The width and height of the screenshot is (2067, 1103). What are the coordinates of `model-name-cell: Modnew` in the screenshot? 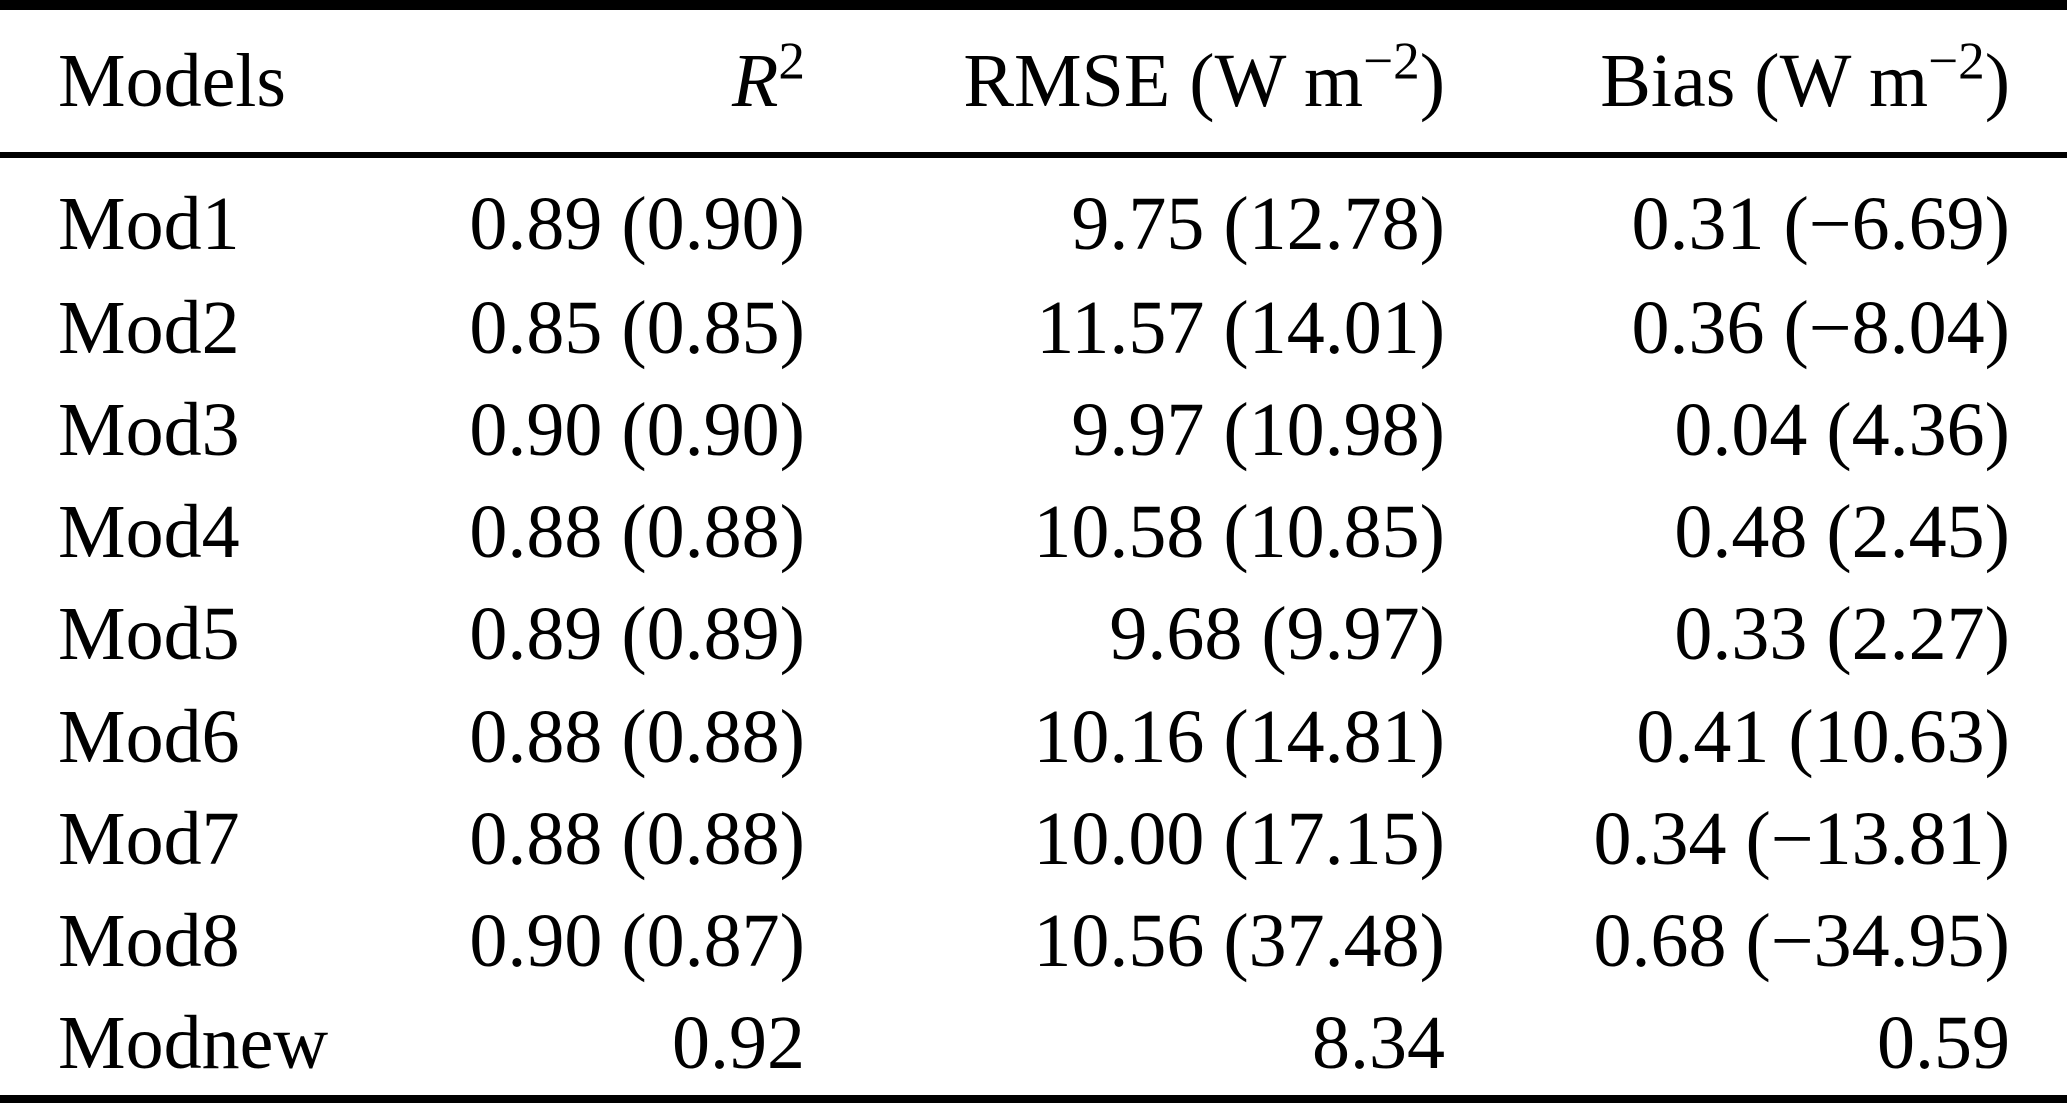 It's located at (193, 1043).